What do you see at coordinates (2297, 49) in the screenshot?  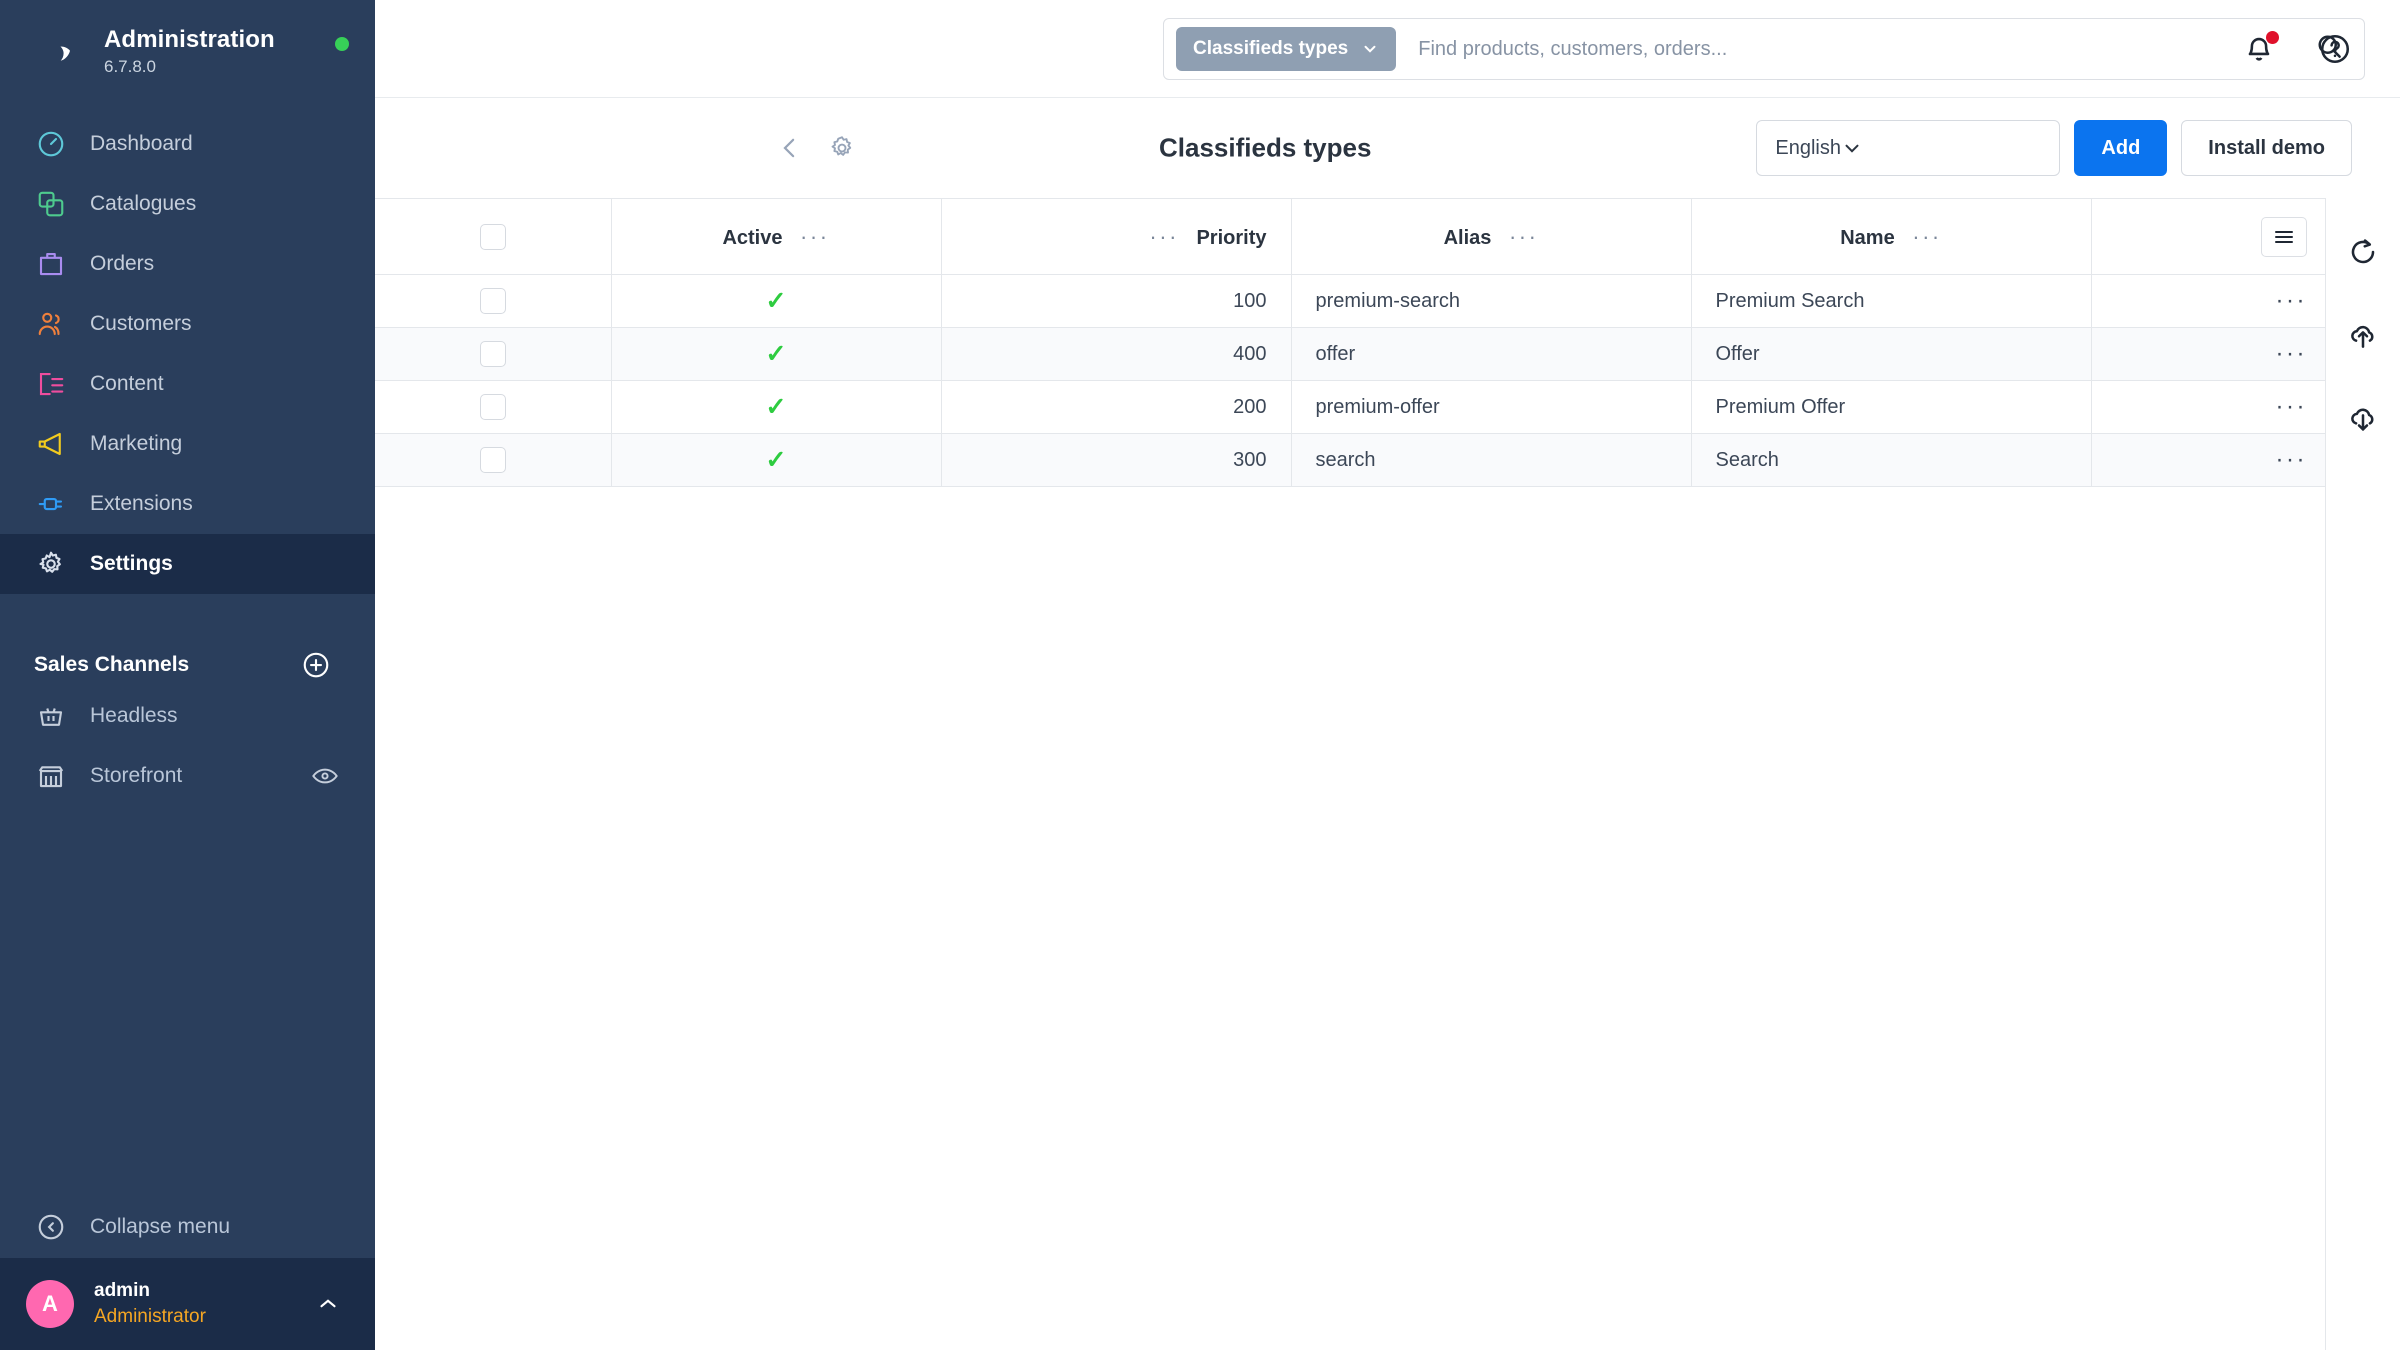 I see `top-bar-actions` at bounding box center [2297, 49].